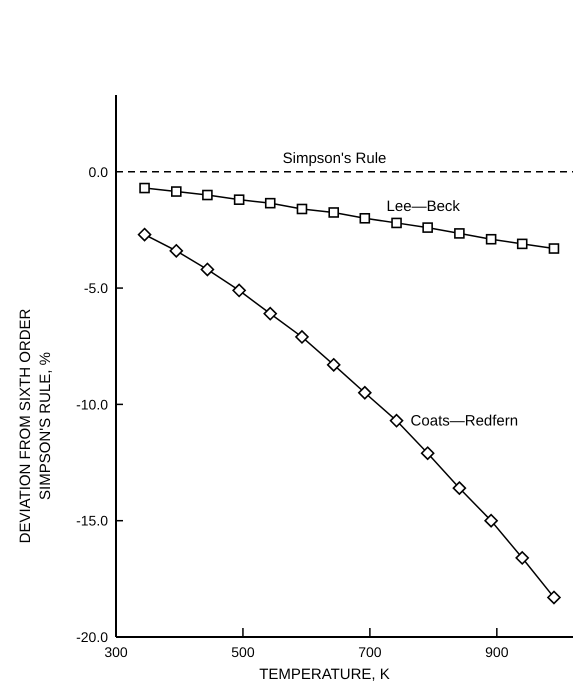 The width and height of the screenshot is (587, 687). I want to click on x-tick-label: 900, so click(497, 652).